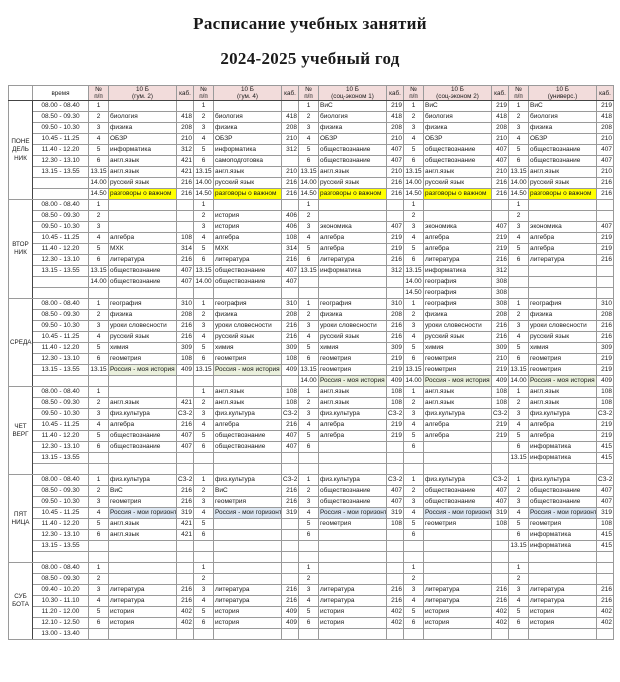 Image resolution: width=620 pixels, height=682 pixels. What do you see at coordinates (352, 172) in the screenshot?
I see `lesson-subject-cell: англ.язык` at bounding box center [352, 172].